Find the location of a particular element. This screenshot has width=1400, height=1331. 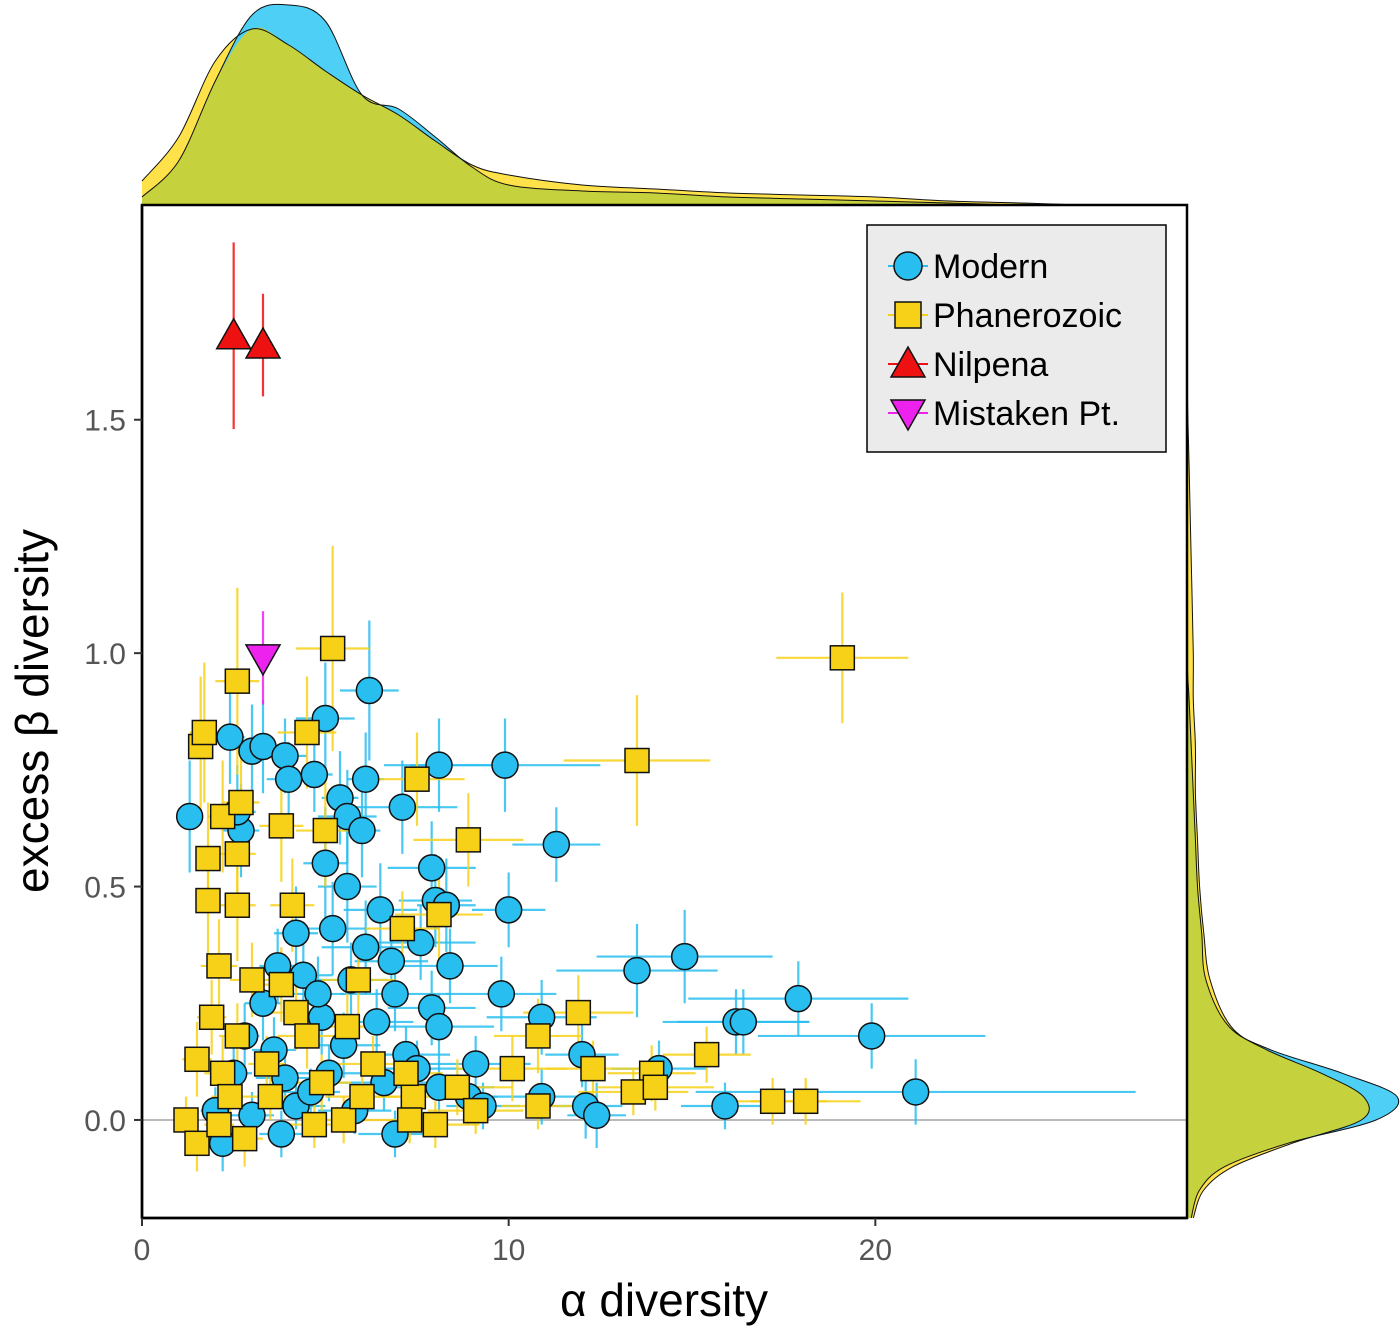

legend-mistaken-triangle is located at coordinates (908, 415).